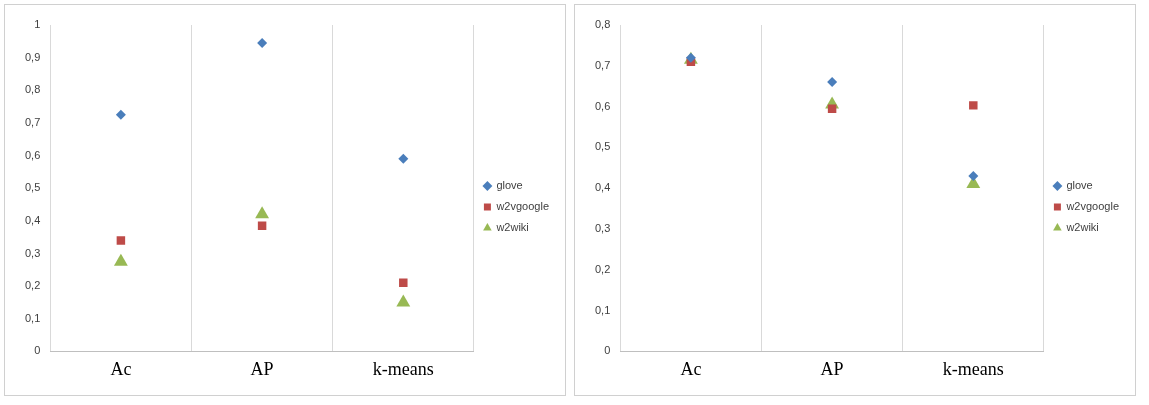  What do you see at coordinates (37, 24) in the screenshot?
I see `y-tick-label: 1` at bounding box center [37, 24].